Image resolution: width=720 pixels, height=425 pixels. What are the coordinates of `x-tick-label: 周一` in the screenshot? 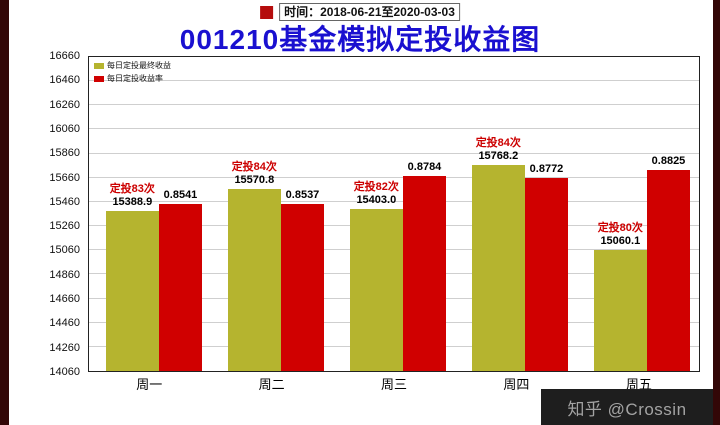 It's located at (149, 384).